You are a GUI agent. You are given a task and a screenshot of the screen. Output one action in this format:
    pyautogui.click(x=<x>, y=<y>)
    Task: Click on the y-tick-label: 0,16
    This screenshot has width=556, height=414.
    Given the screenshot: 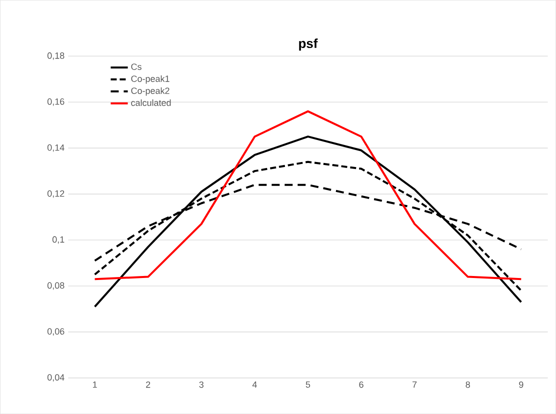 What is the action you would take?
    pyautogui.click(x=55, y=102)
    